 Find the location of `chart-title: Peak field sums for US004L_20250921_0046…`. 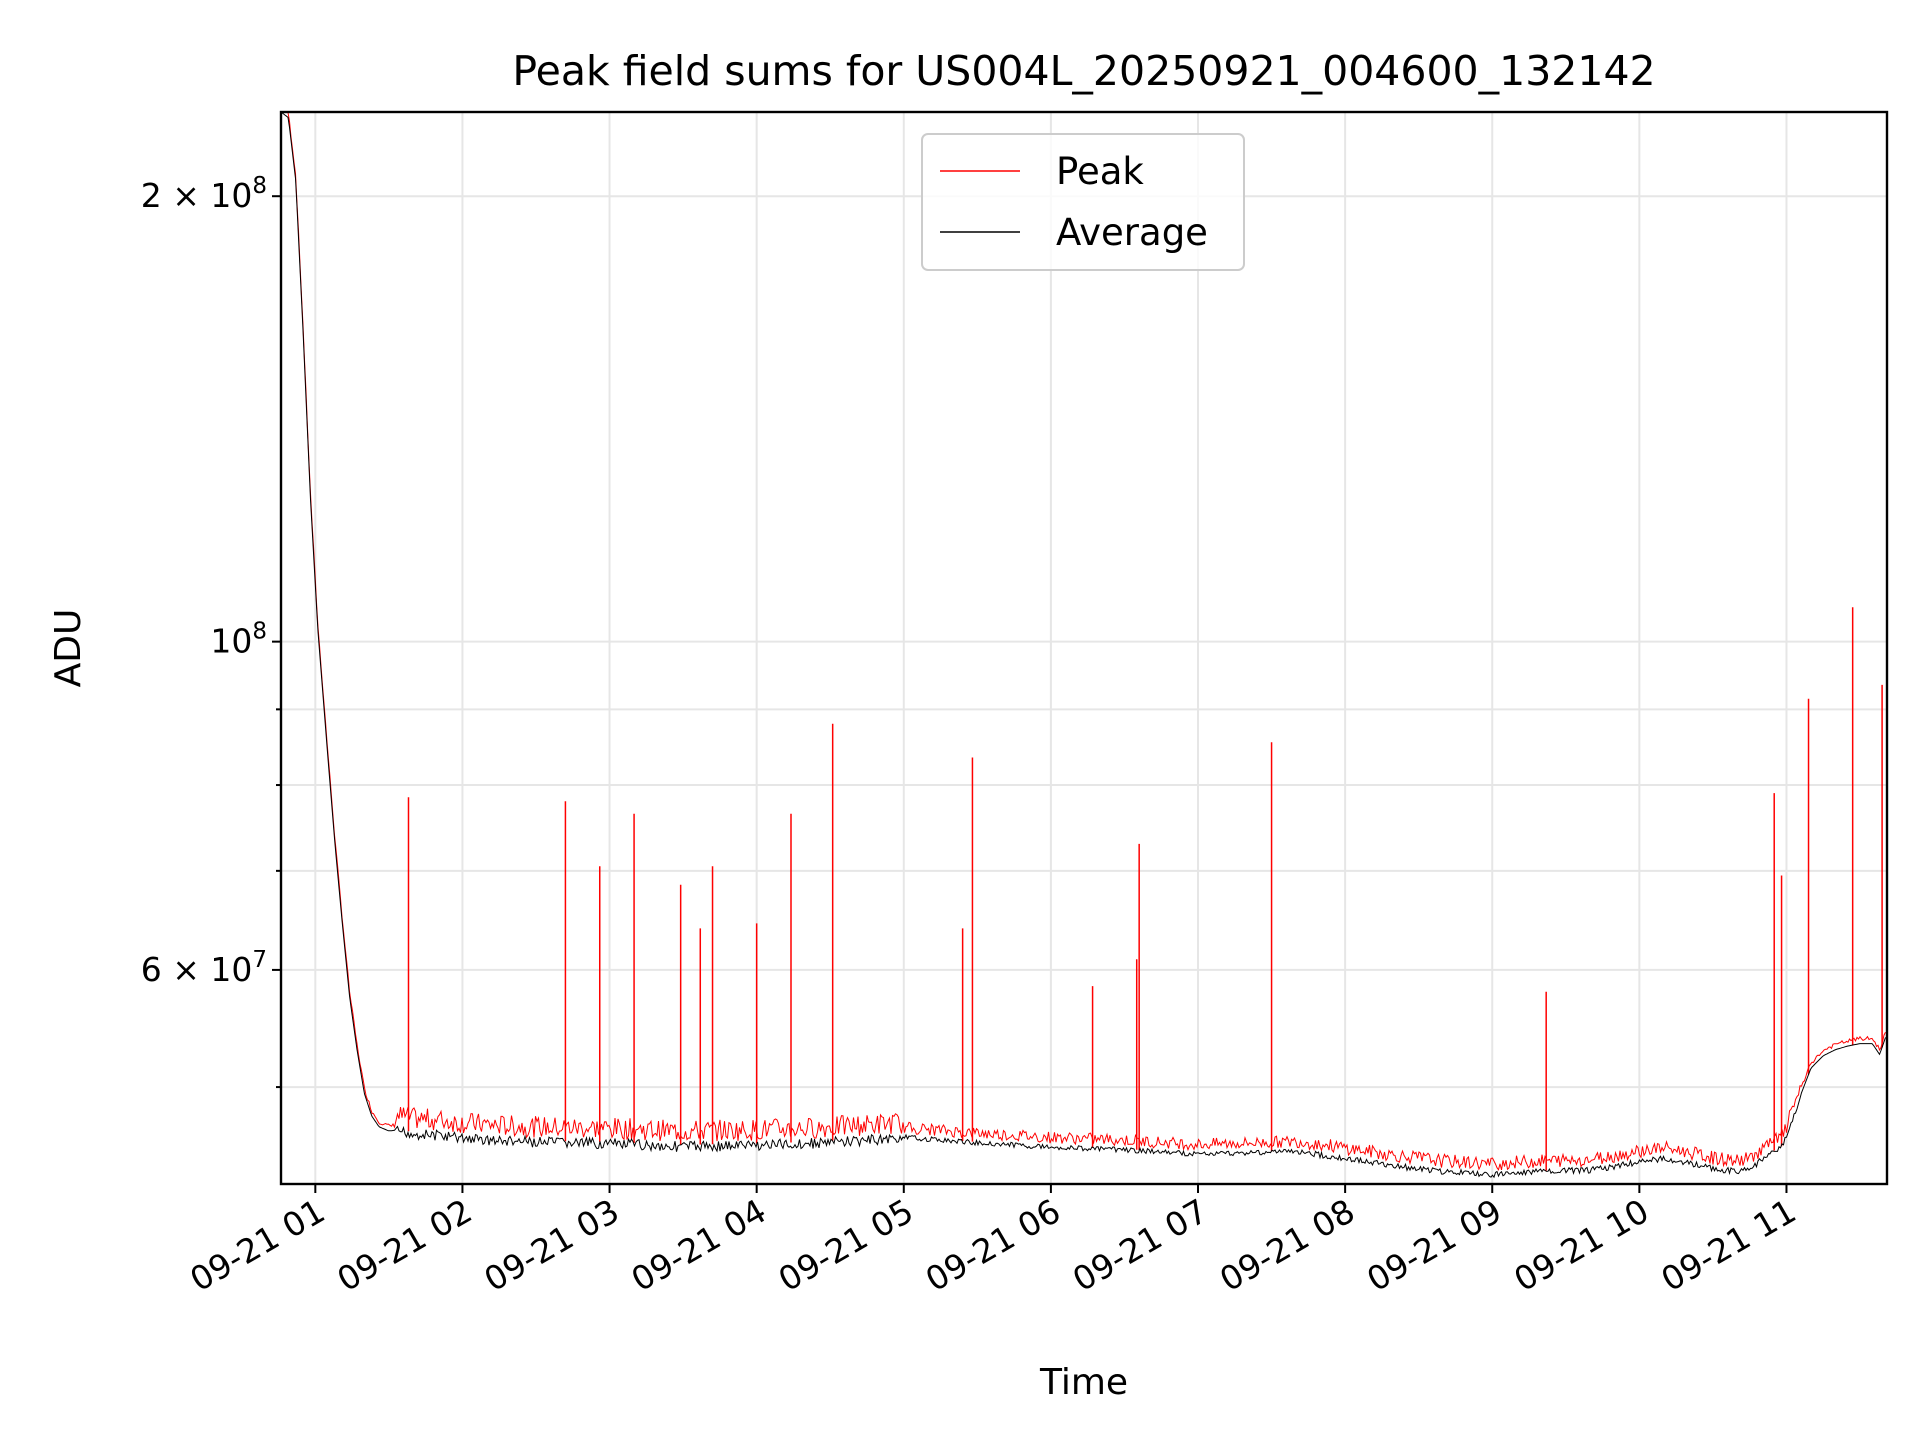

chart-title: Peak field sums for US004L_20250921_0046… is located at coordinates (1083, 71).